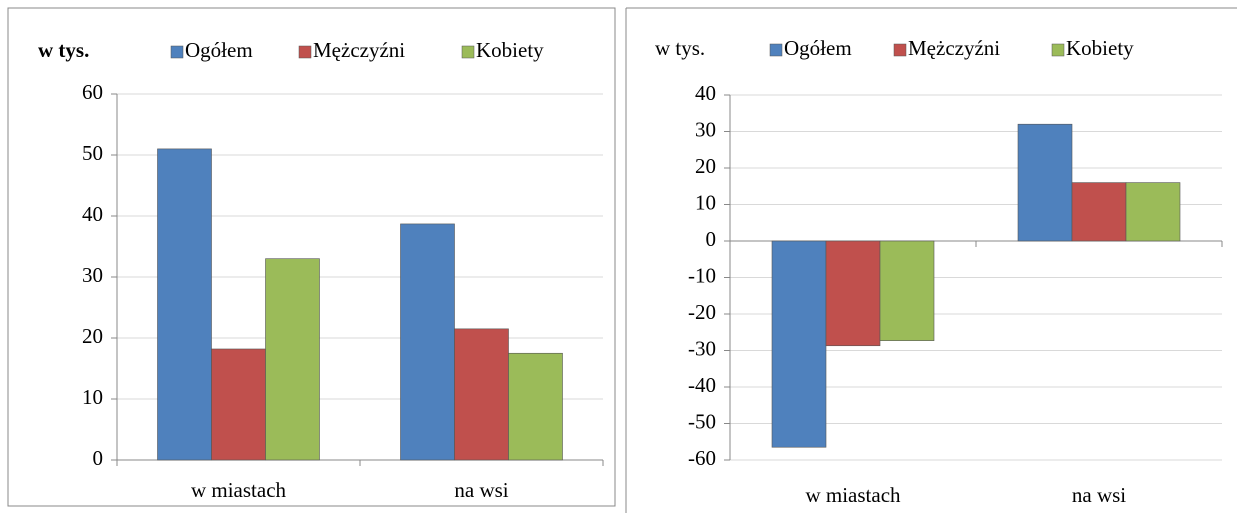  What do you see at coordinates (702, 458) in the screenshot?
I see `y-tick-label: -60` at bounding box center [702, 458].